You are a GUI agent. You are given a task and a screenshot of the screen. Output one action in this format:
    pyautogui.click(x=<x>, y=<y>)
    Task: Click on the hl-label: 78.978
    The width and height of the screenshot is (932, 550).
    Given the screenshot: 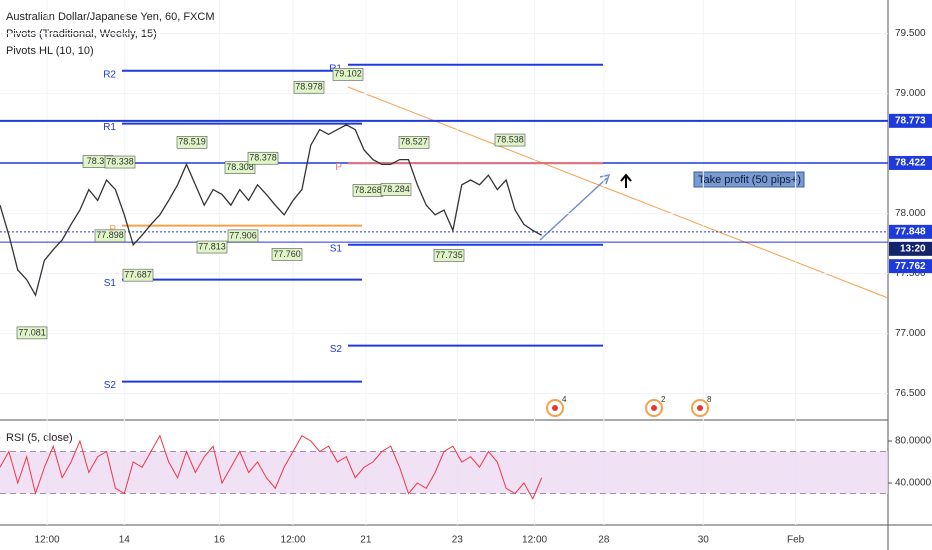 What is the action you would take?
    pyautogui.click(x=309, y=87)
    